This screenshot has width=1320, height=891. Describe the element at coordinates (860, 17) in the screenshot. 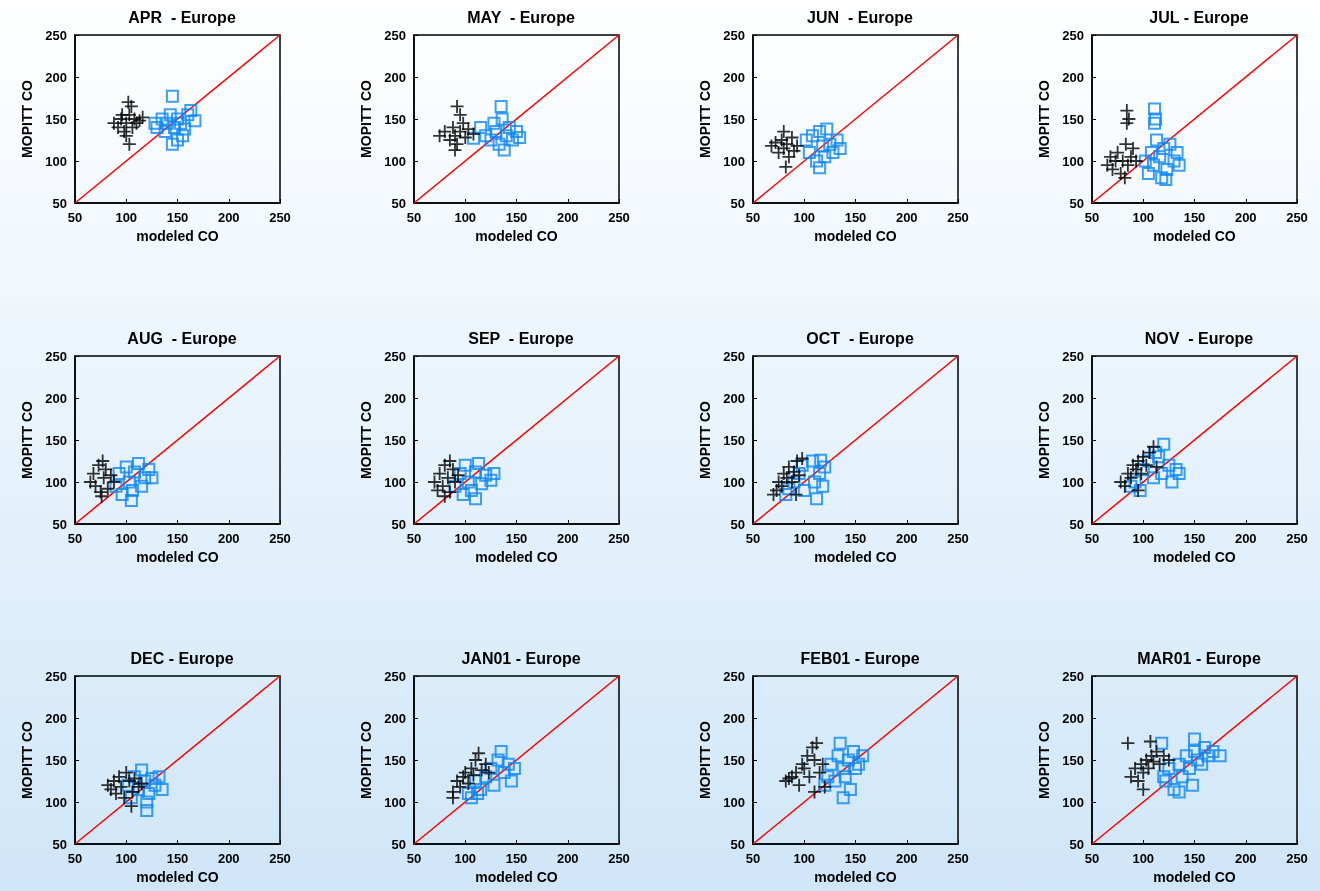

I see `chart-title: JUN - Europe` at that location.